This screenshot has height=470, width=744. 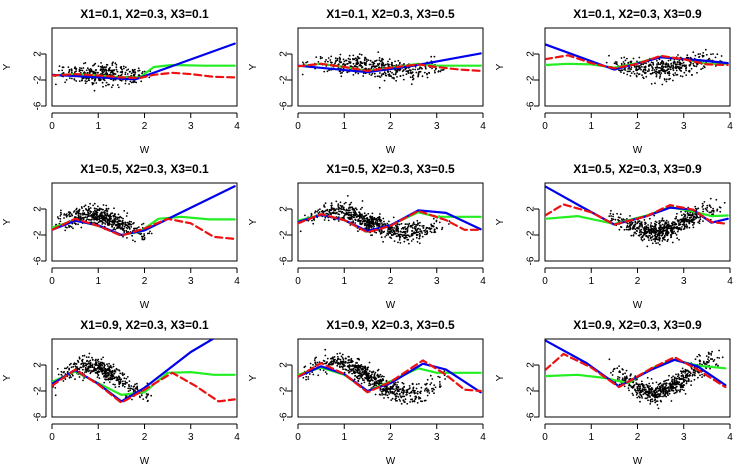 What do you see at coordinates (637, 14) in the screenshot?
I see `panel-title: X1=0.1, X2=0.3, X3=0.9` at bounding box center [637, 14].